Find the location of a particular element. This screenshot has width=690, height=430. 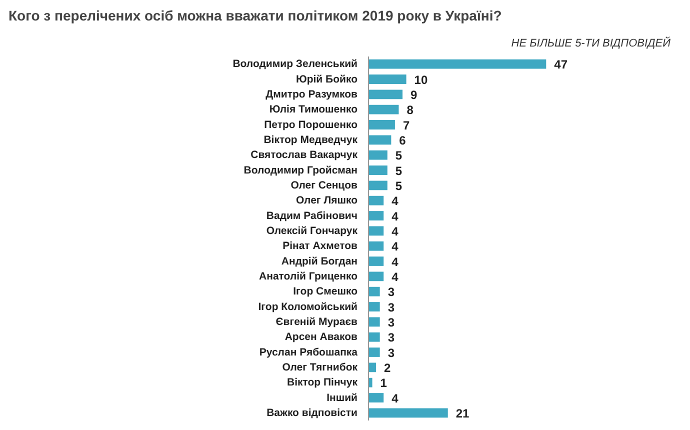

y-tick-label: Арсен Аваков is located at coordinates (321, 337).